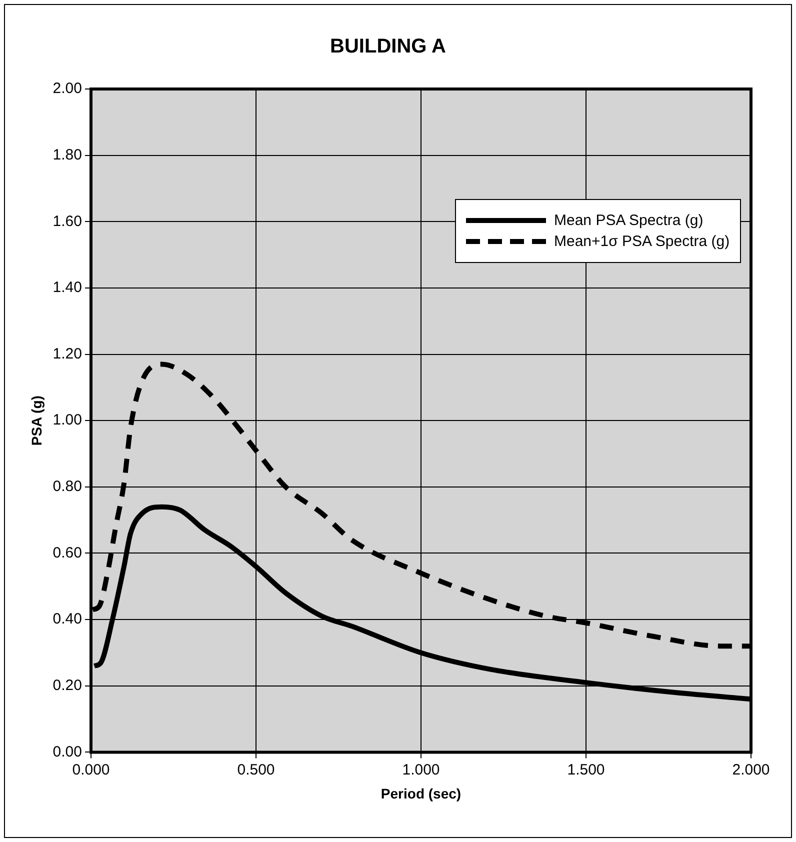 This screenshot has width=796, height=842. I want to click on x-tick-label: 1.500, so click(586, 769).